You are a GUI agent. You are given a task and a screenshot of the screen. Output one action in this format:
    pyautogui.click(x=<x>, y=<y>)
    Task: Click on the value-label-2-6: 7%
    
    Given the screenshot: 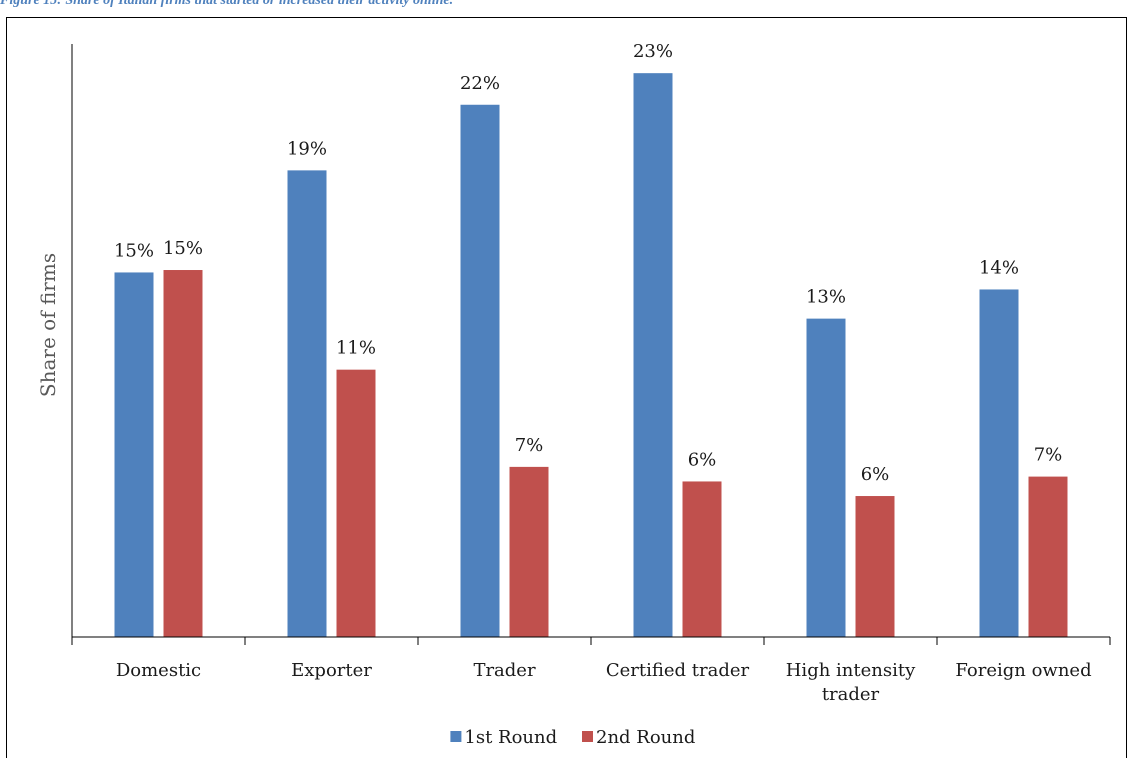 What is the action you would take?
    pyautogui.click(x=1048, y=455)
    